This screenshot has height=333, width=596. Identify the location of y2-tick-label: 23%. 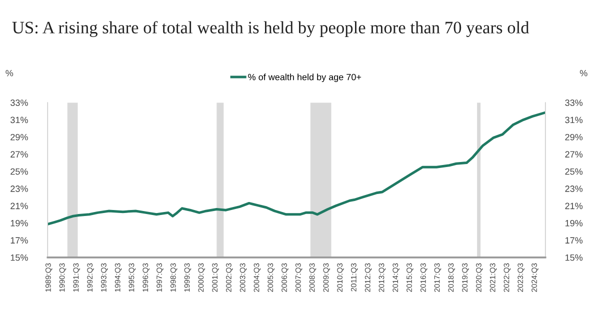
(574, 189).